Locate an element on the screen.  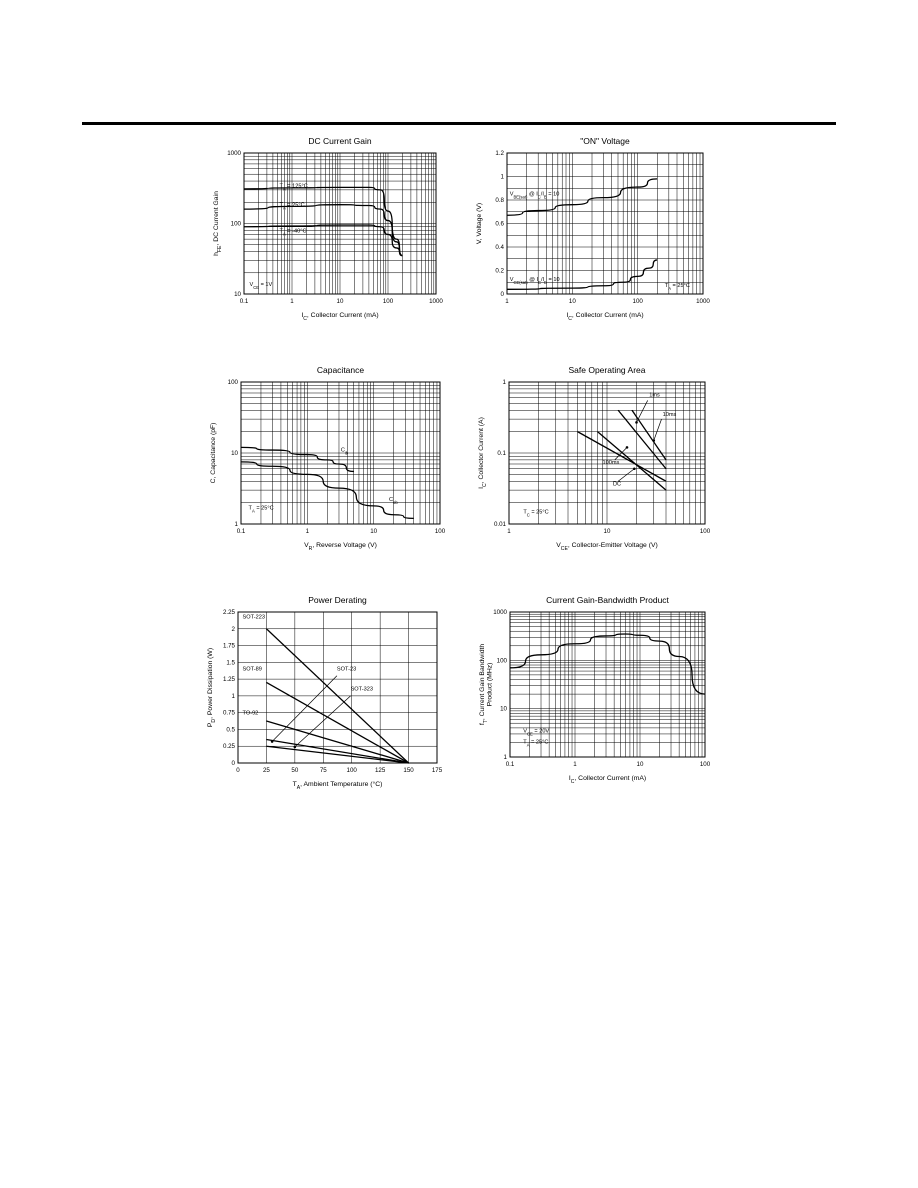
annotation-label: TA = 25°C is located at coordinates (535, 744).